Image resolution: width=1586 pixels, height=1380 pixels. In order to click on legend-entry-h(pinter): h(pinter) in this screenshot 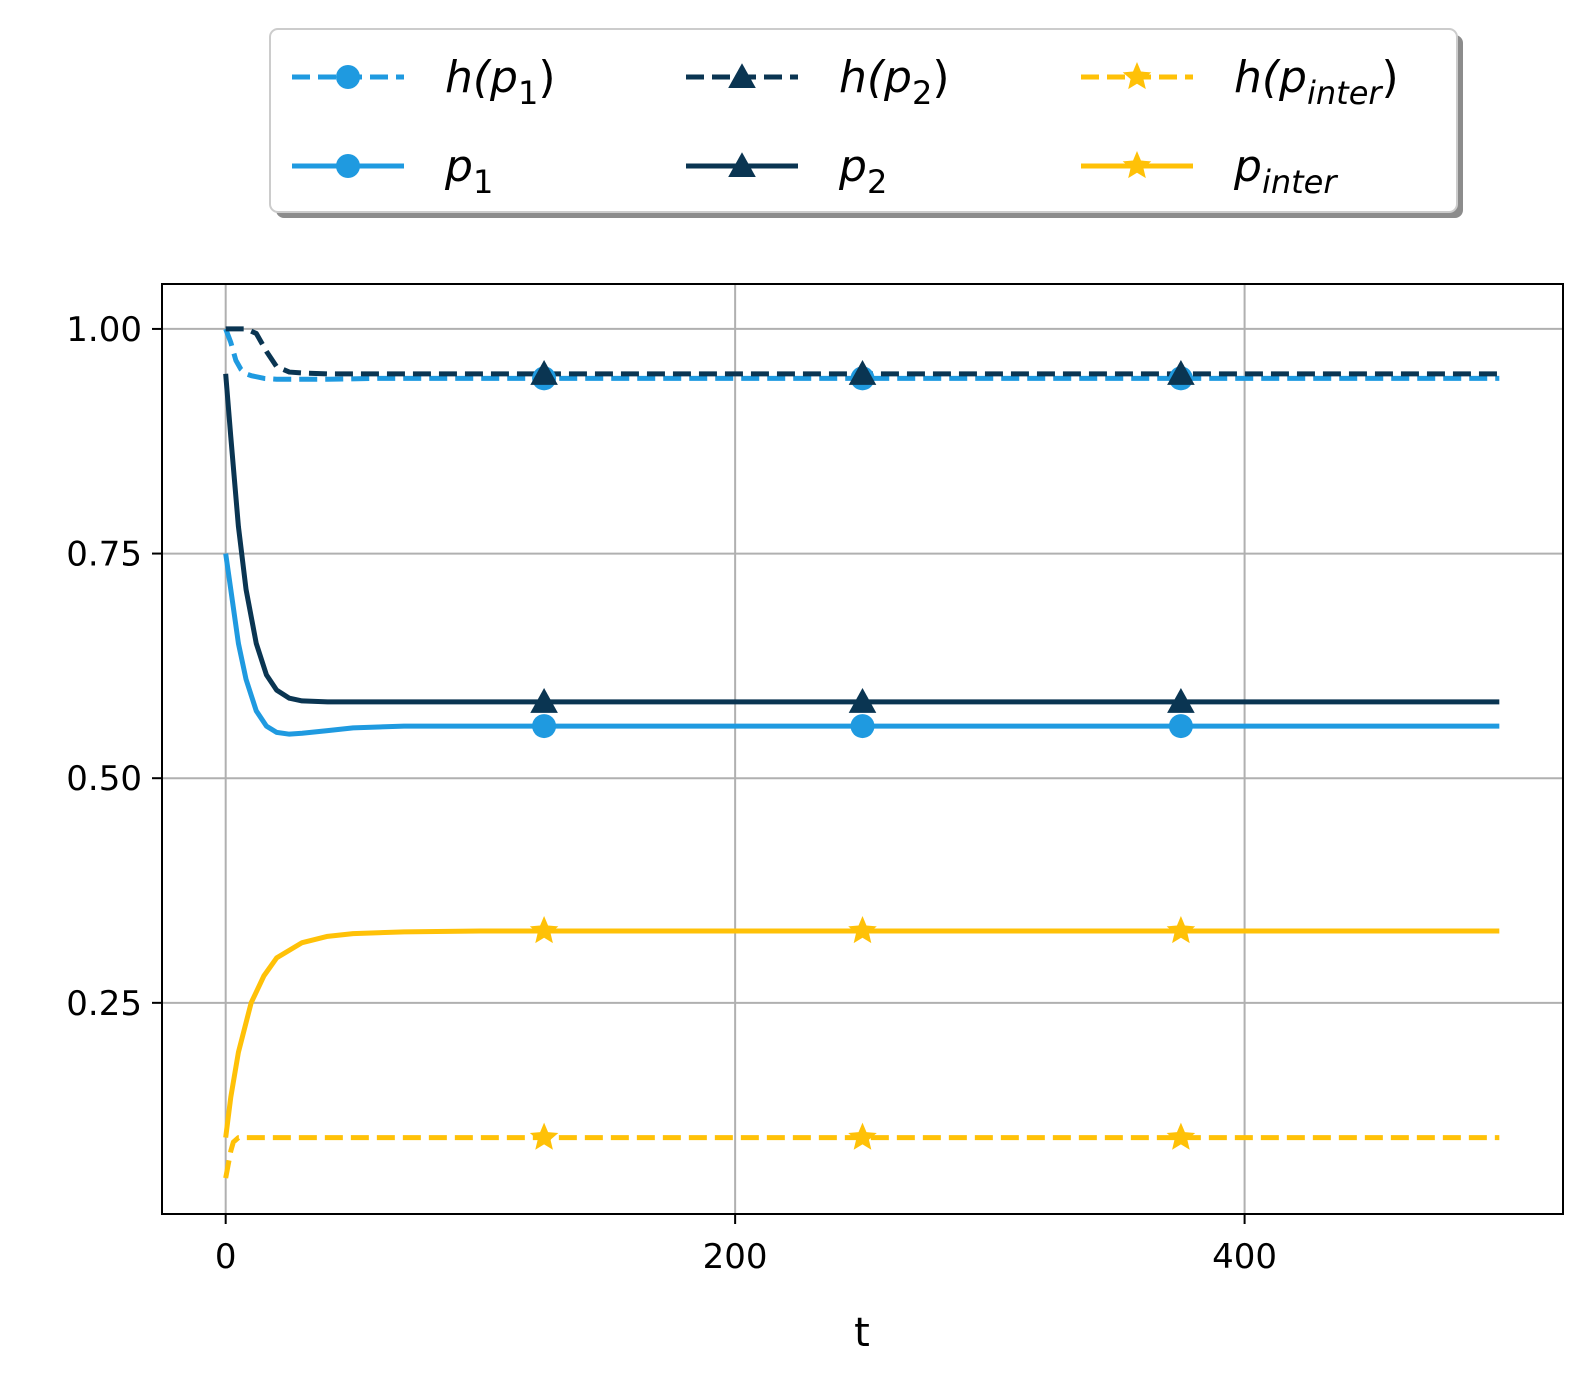, I will do `click(1240, 82)`.